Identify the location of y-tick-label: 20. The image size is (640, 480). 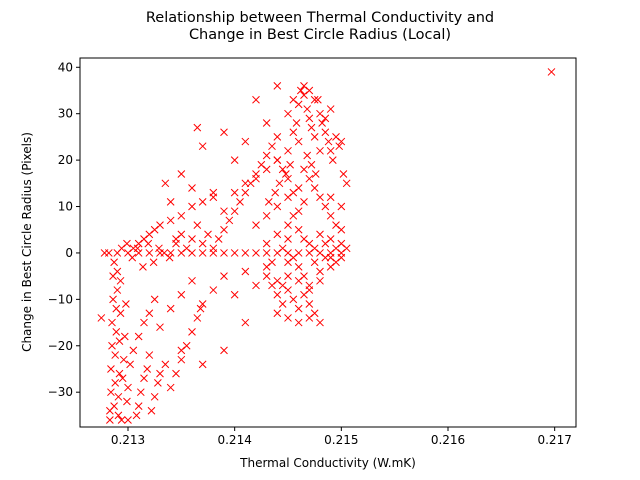
(65, 160).